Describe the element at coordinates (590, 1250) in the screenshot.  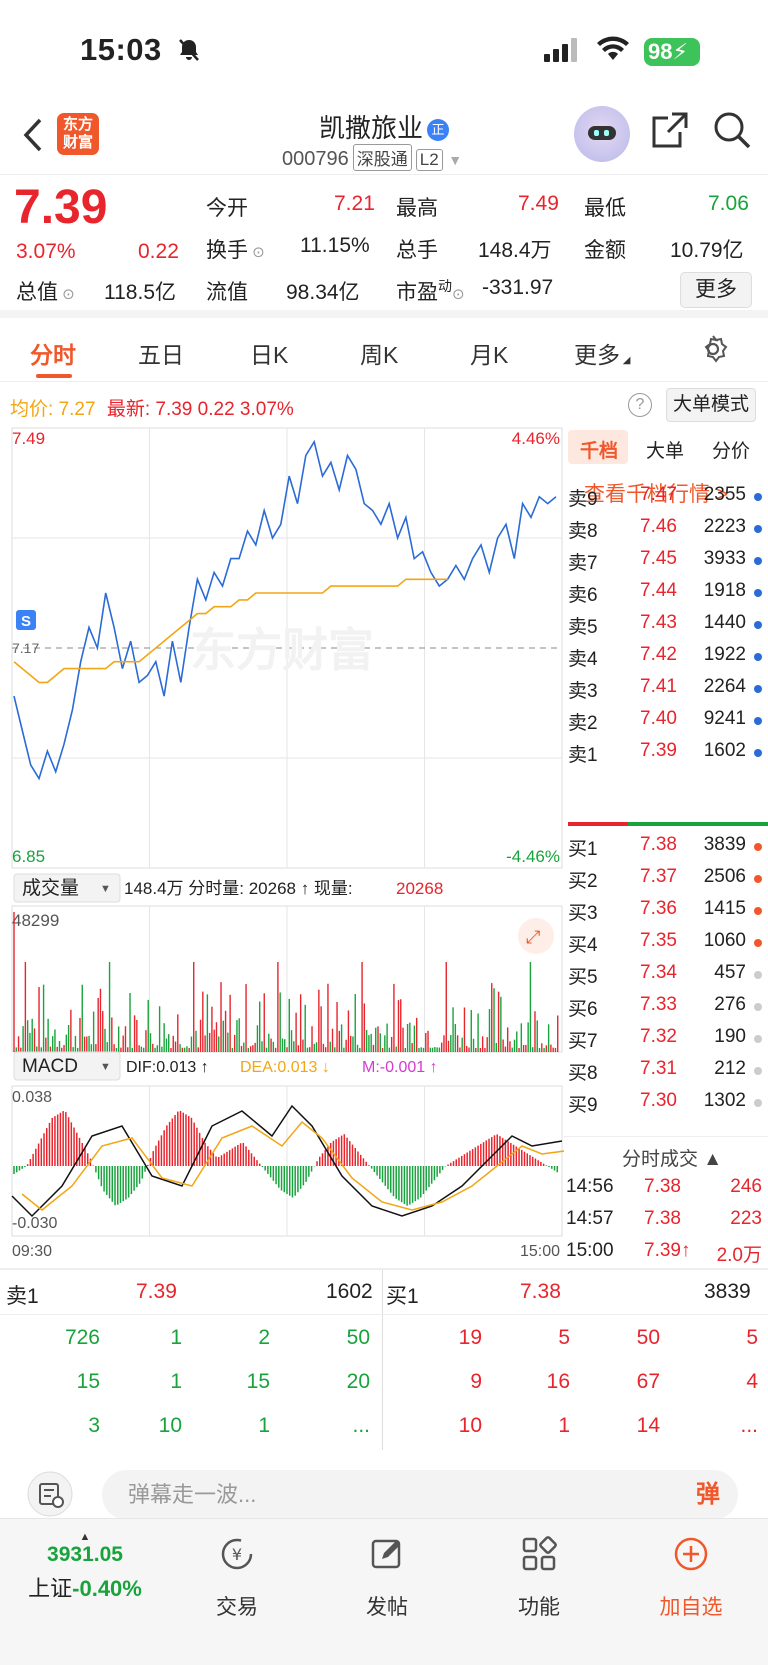
I see `tick-time: 15:00` at that location.